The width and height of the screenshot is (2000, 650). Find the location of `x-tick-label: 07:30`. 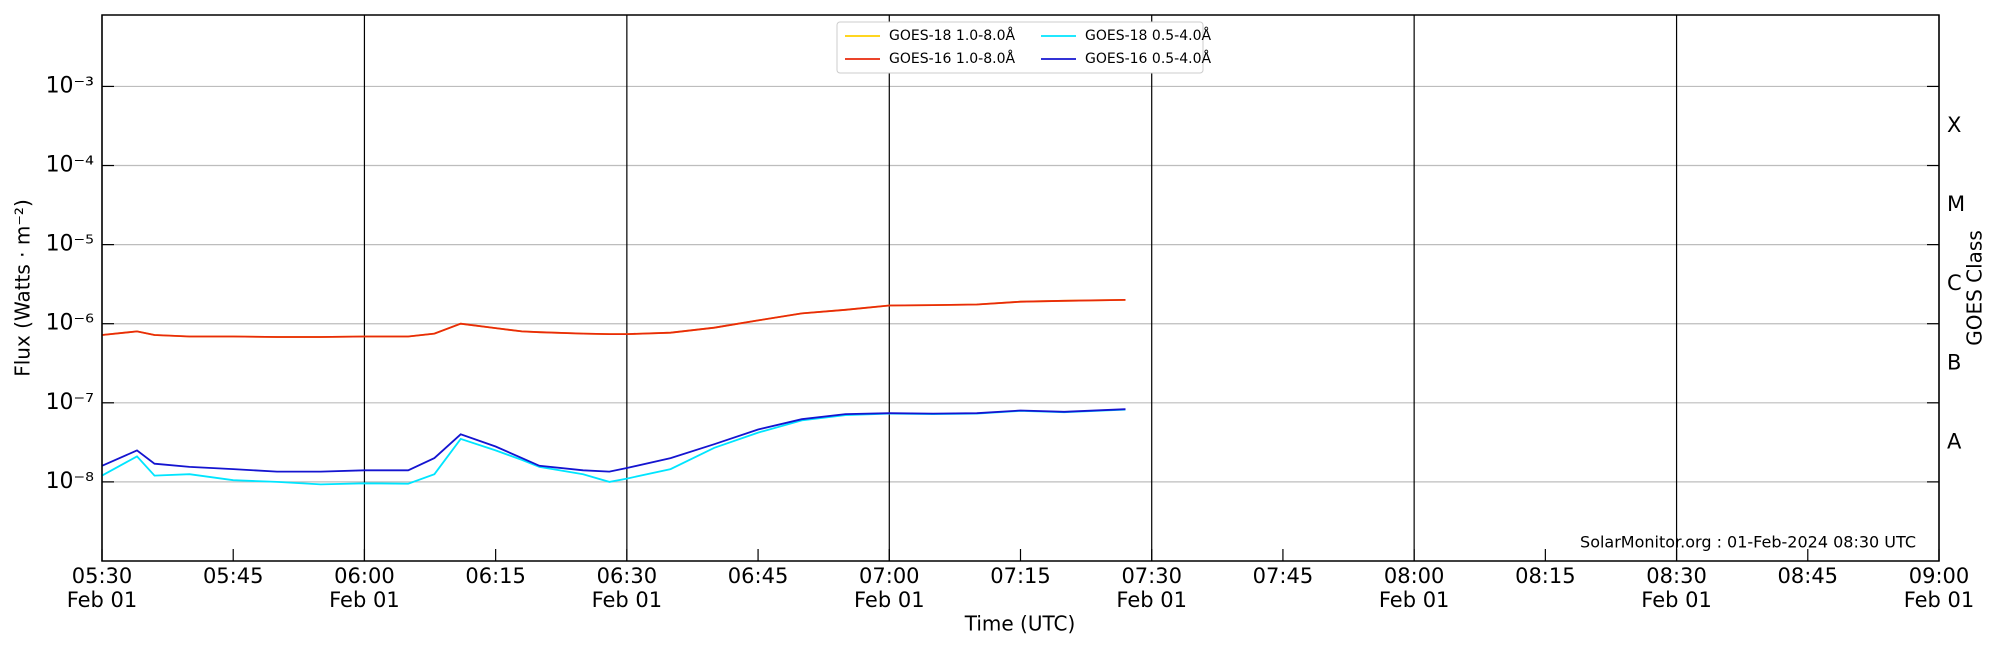

x-tick-label: 07:30 is located at coordinates (1151, 576).